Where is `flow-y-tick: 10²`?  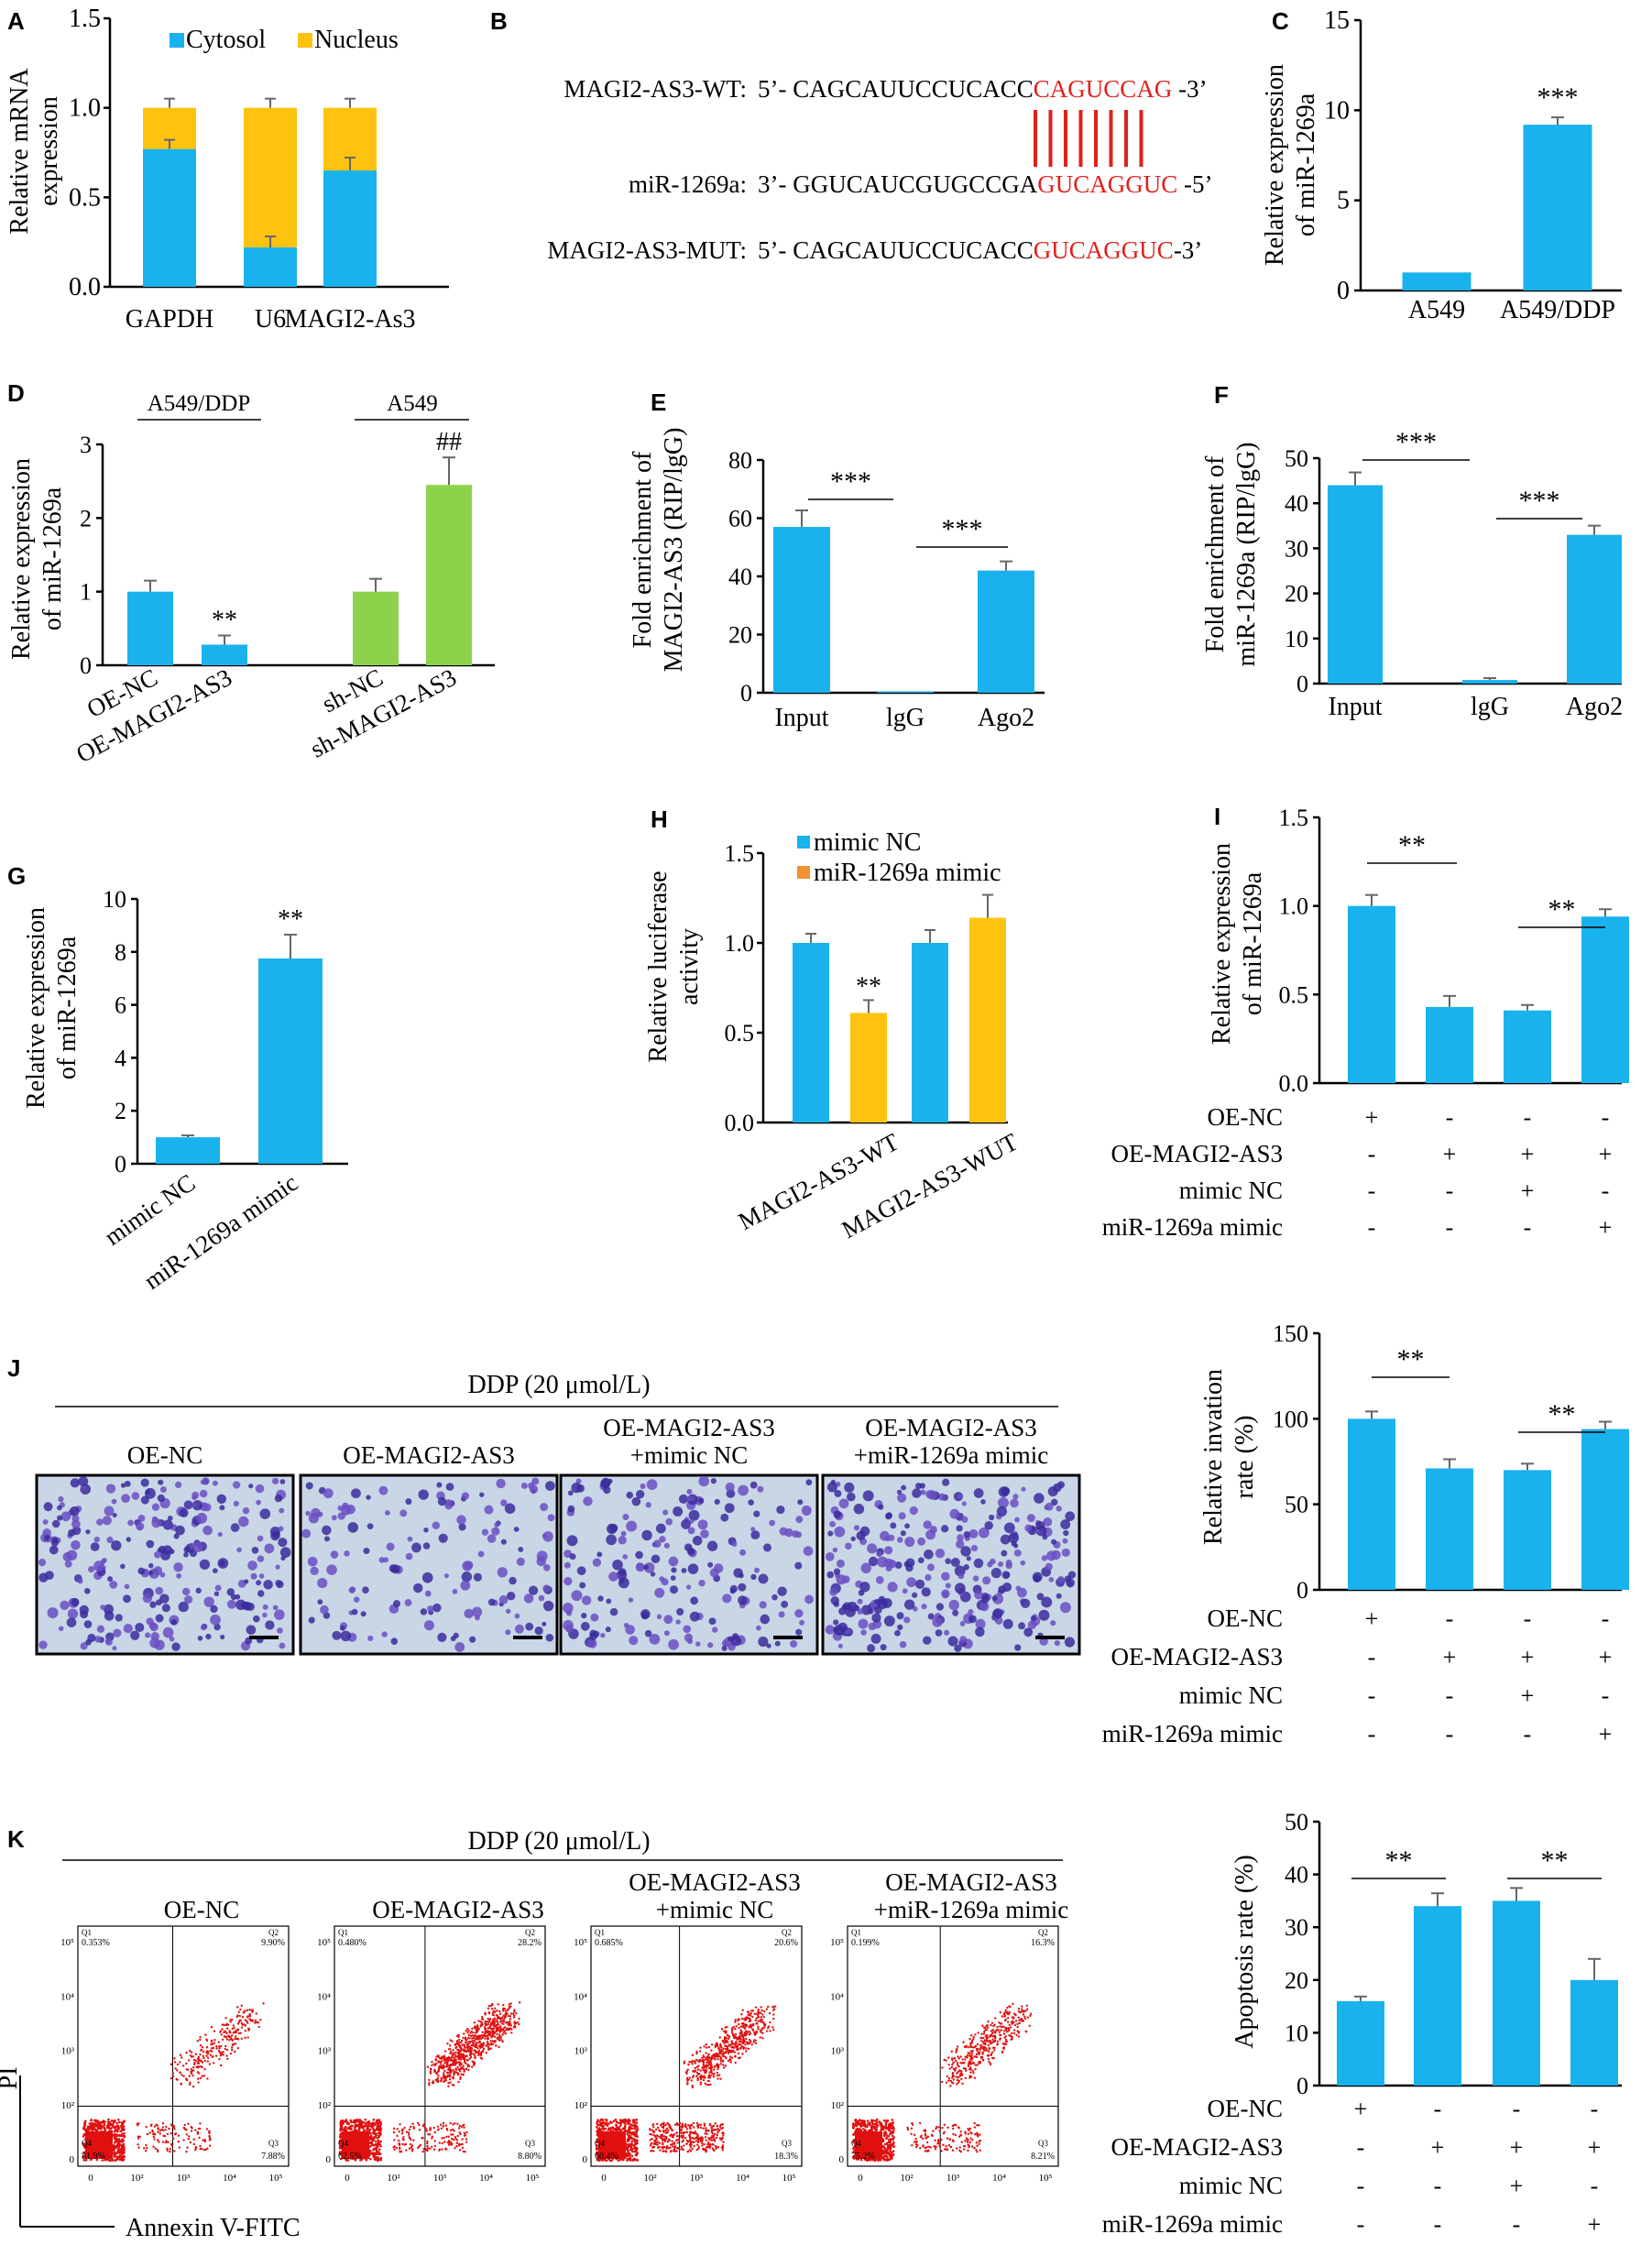
flow-y-tick: 10² is located at coordinates (838, 2105).